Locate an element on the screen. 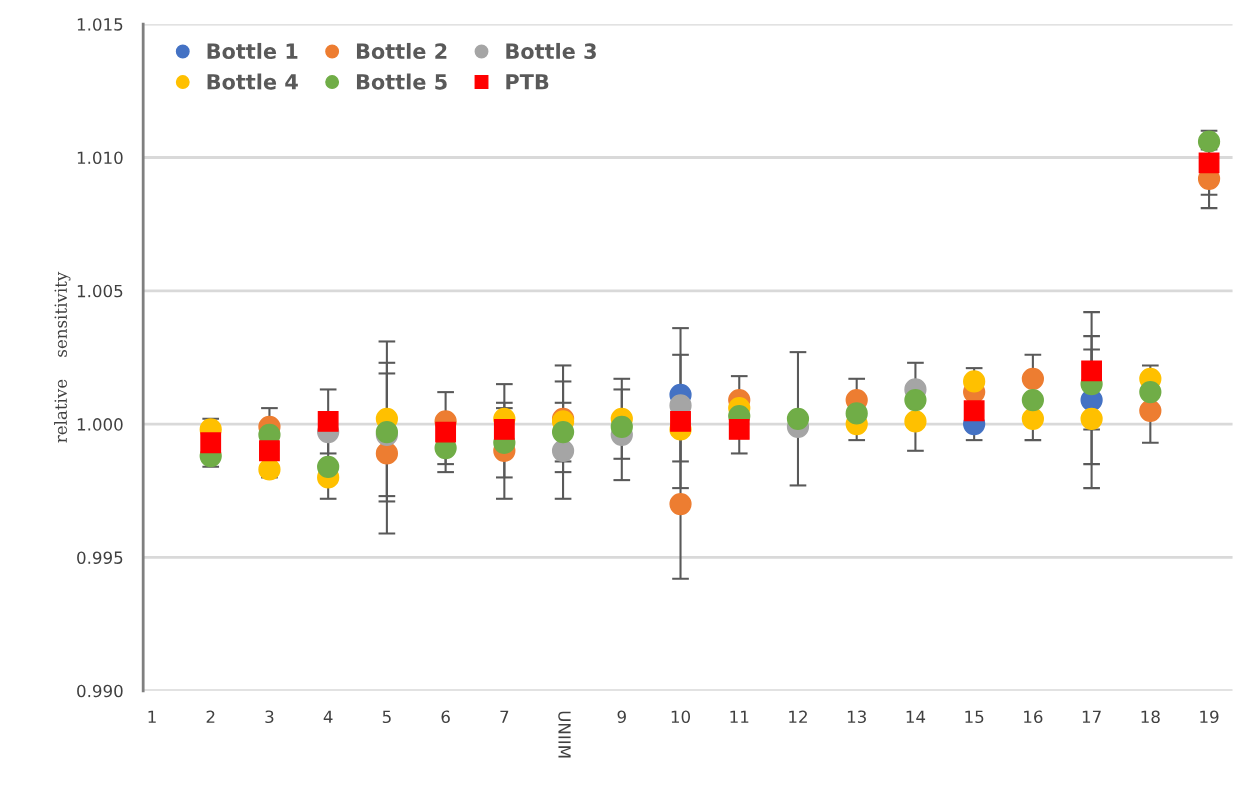 Image resolution: width=1245 pixels, height=806 pixels. y-axis-title: relative sensitivity is located at coordinates (62, 357).